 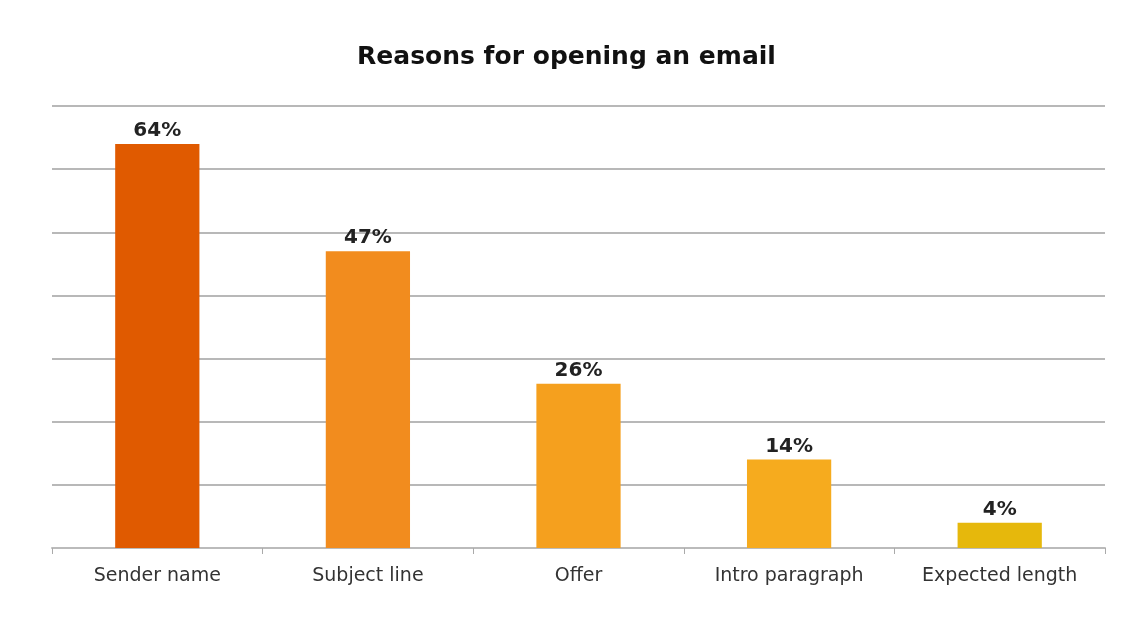 I want to click on chart-title: Reasons for opening an email, so click(x=566, y=55).